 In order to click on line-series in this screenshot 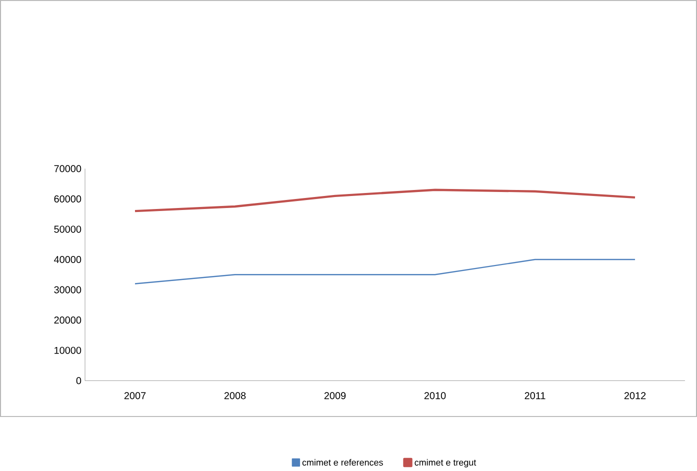, I will do `click(385, 200)`.